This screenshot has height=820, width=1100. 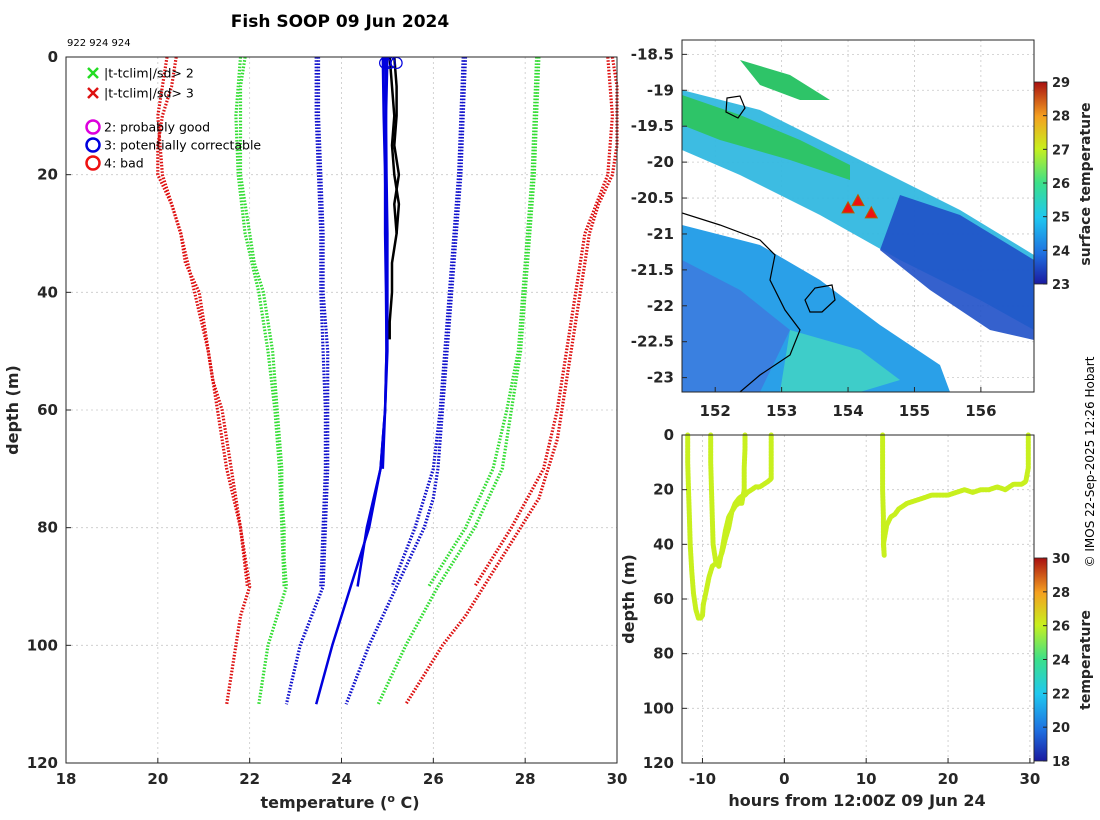 I want to click on timeseries-y-tick-label: 40, so click(x=663, y=544).